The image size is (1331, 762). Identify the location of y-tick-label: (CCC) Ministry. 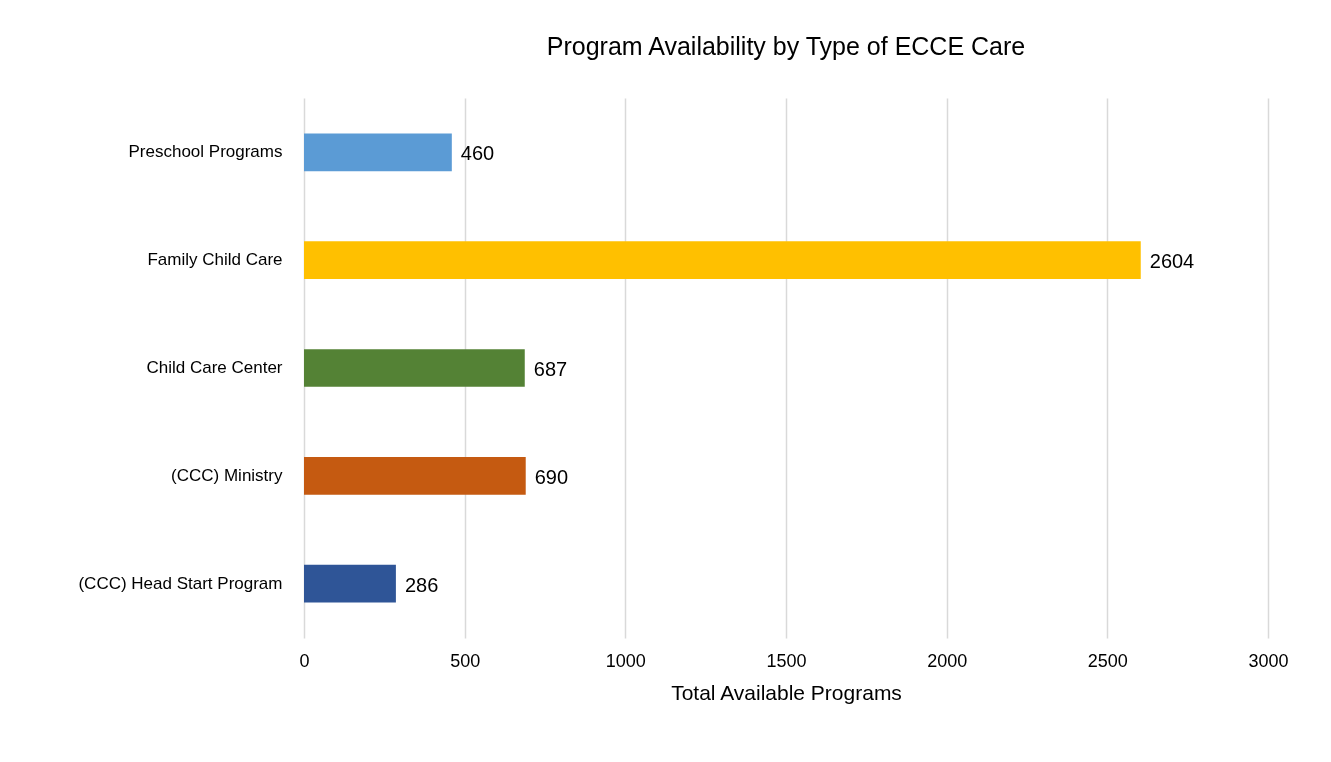
(227, 475).